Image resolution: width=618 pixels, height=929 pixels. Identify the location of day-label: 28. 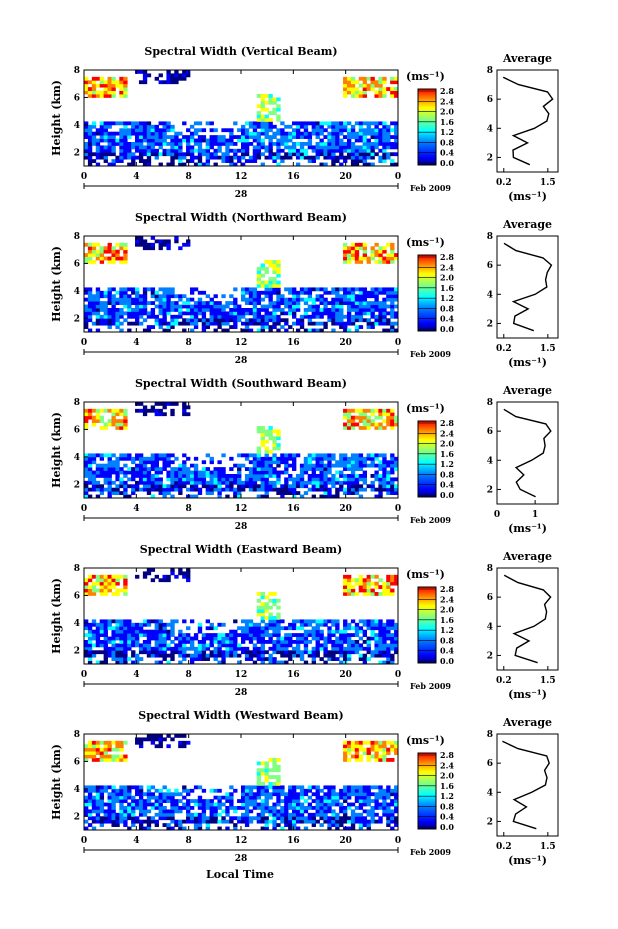
(241, 859).